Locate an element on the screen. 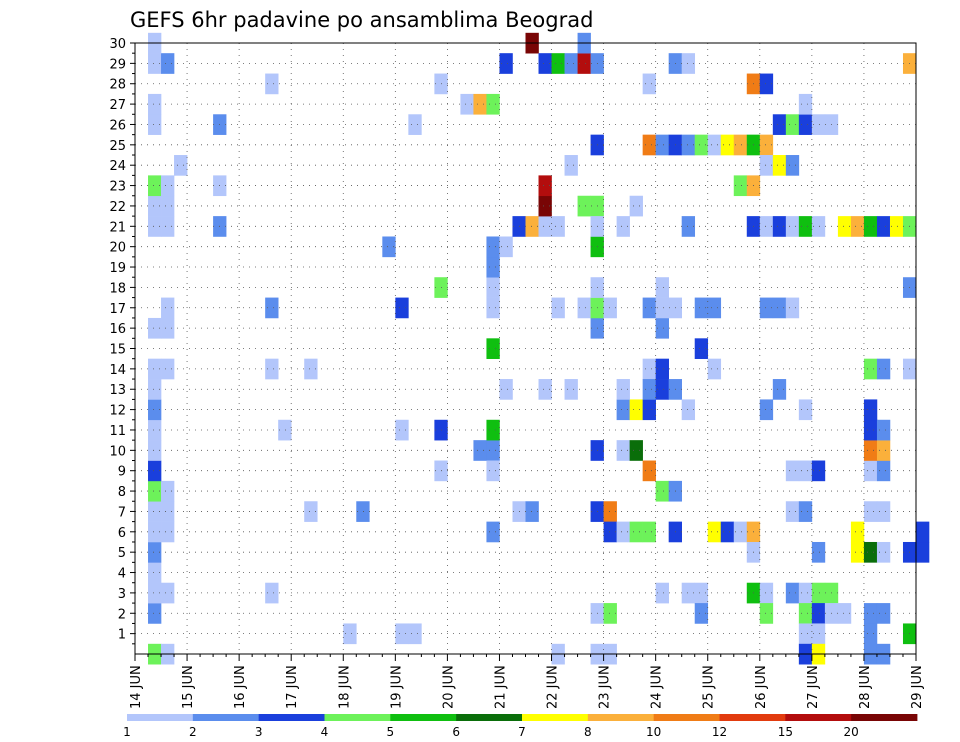 The image size is (960, 742). x-tick-label: 24 JUN is located at coordinates (657, 687).